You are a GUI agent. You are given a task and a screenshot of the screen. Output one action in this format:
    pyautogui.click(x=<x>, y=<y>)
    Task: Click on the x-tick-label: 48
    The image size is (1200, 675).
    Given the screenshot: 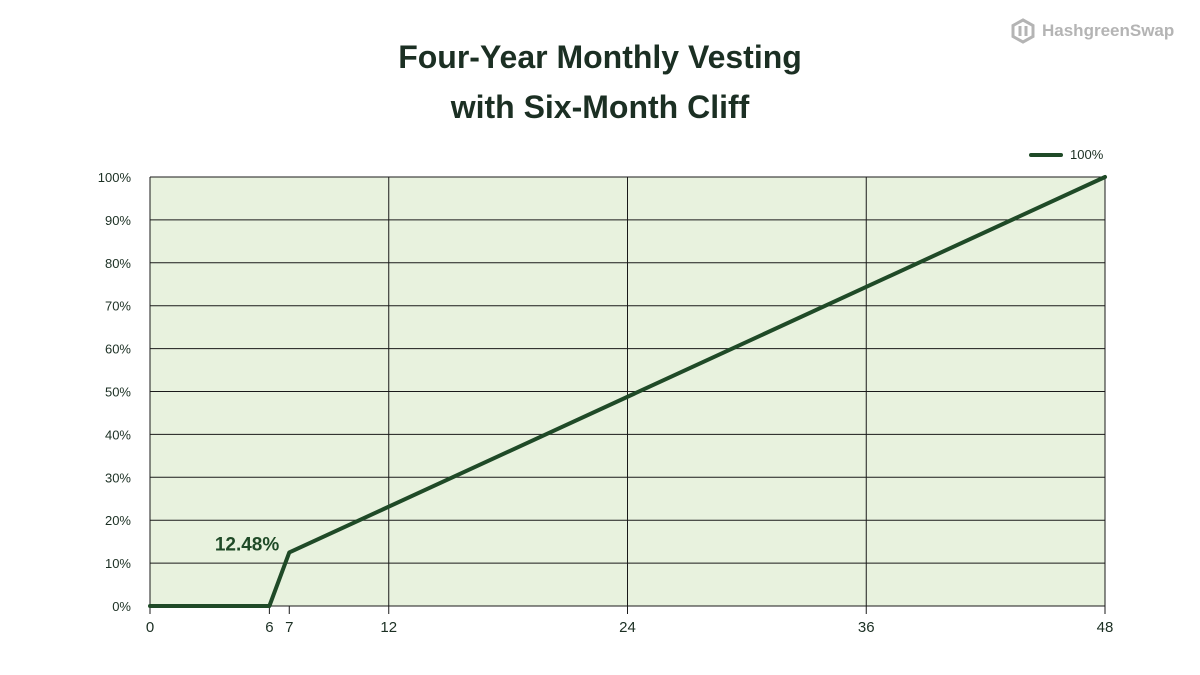 What is the action you would take?
    pyautogui.click(x=1105, y=627)
    